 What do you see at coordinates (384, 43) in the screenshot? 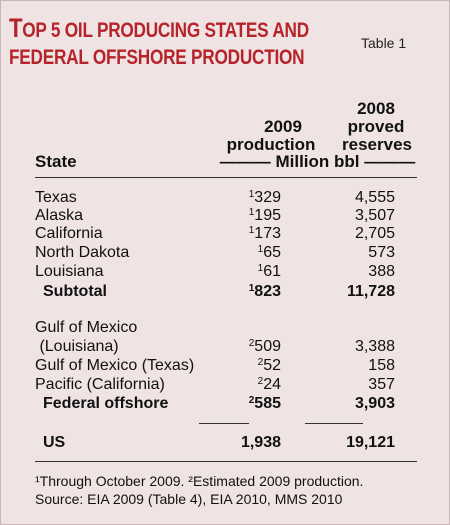
I see `table-number-label: Table 1` at bounding box center [384, 43].